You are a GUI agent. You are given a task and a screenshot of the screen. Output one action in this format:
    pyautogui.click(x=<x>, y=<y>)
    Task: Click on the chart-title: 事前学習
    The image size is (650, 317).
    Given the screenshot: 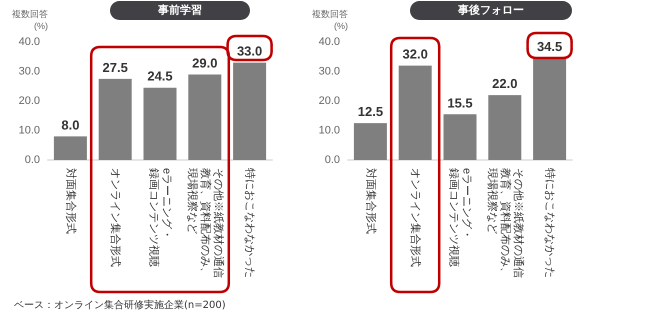 What is the action you would take?
    pyautogui.click(x=179, y=10)
    